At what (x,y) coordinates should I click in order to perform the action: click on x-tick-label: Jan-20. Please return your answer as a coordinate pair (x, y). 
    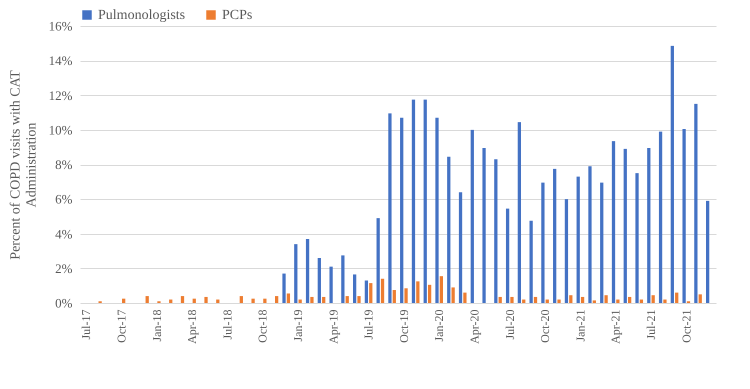
    Looking at the image, I should click on (439, 326).